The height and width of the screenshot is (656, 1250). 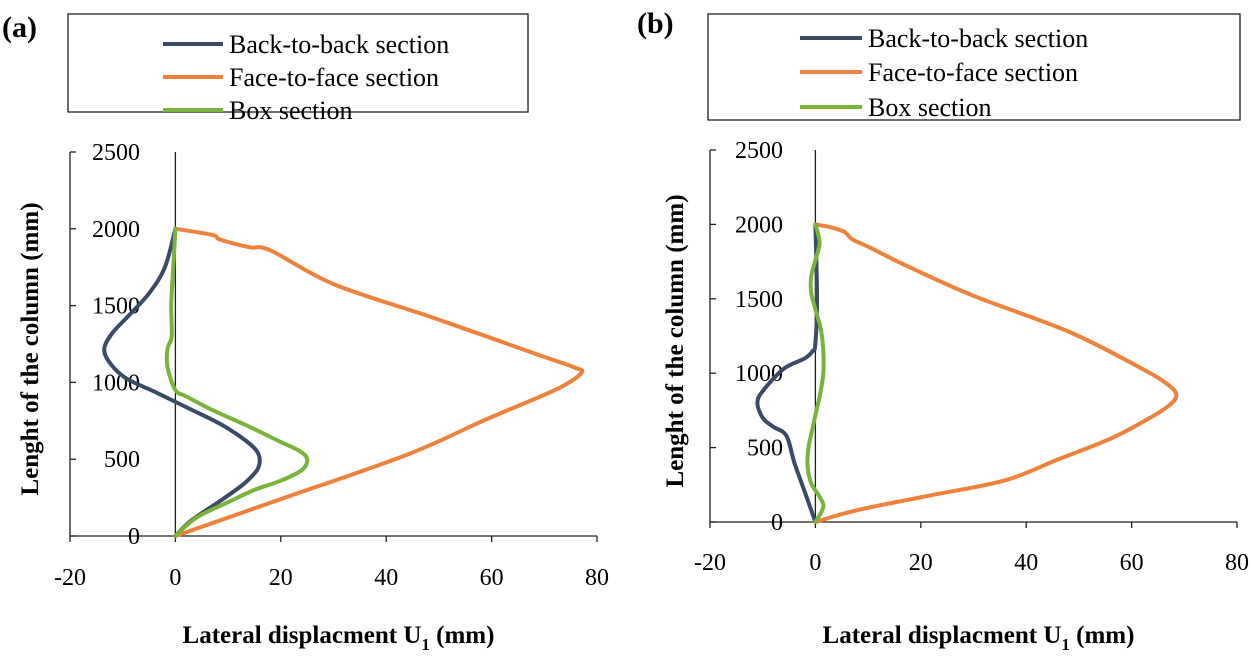 I want to click on panel-label: (b), so click(x=655, y=23).